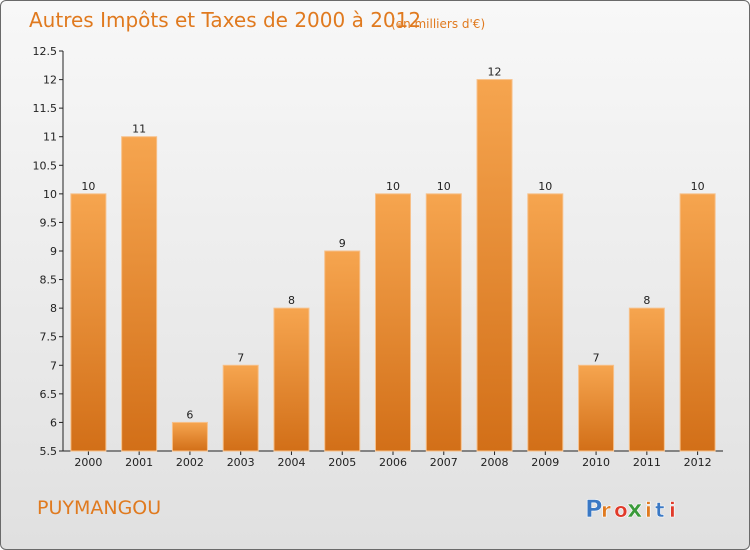  Describe the element at coordinates (621, 510) in the screenshot. I see `logo-letter: o` at that location.